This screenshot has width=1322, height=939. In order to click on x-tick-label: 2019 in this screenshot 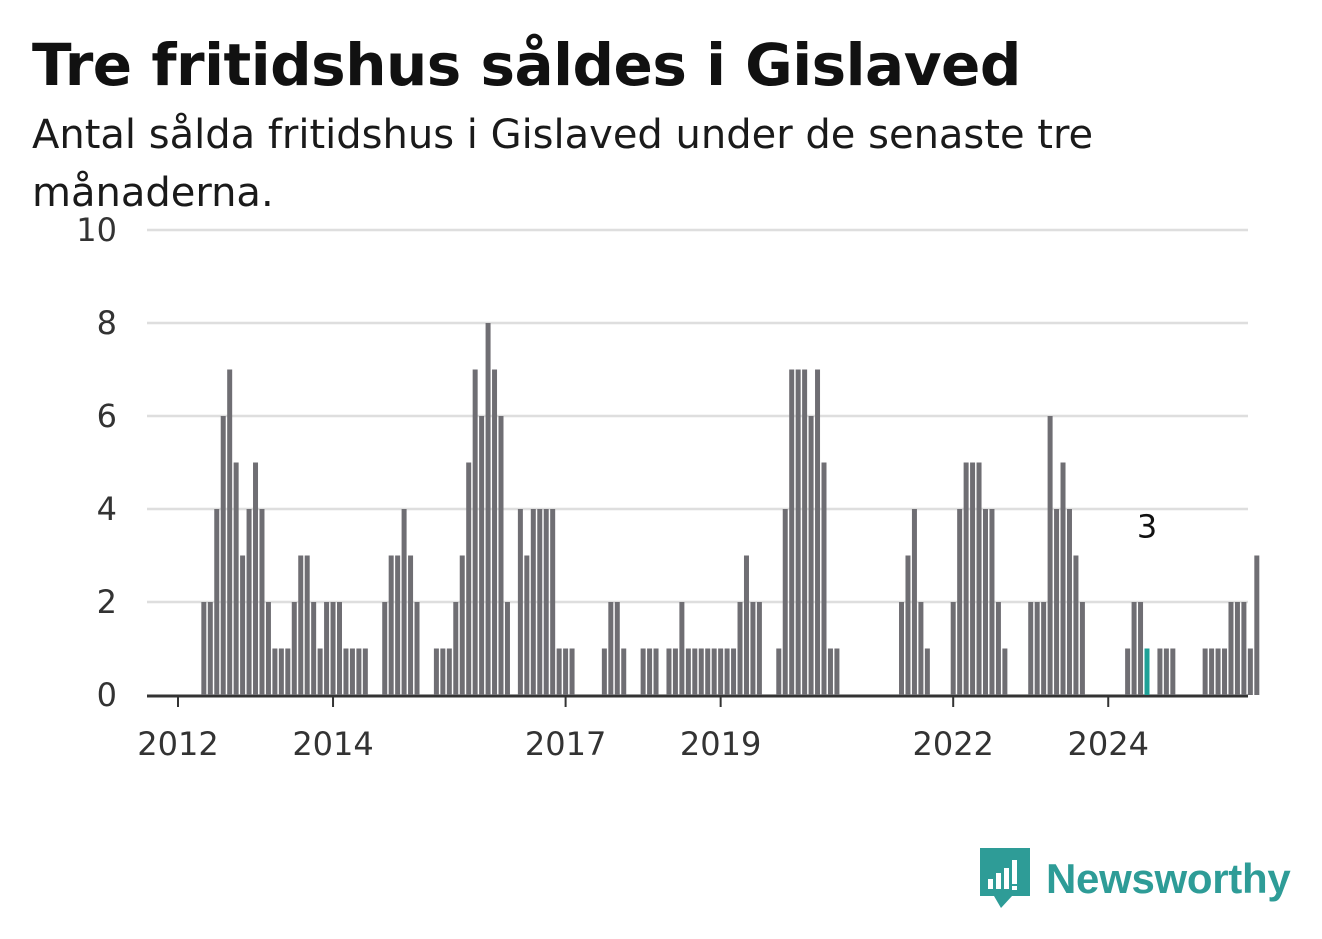, I will do `click(720, 744)`.